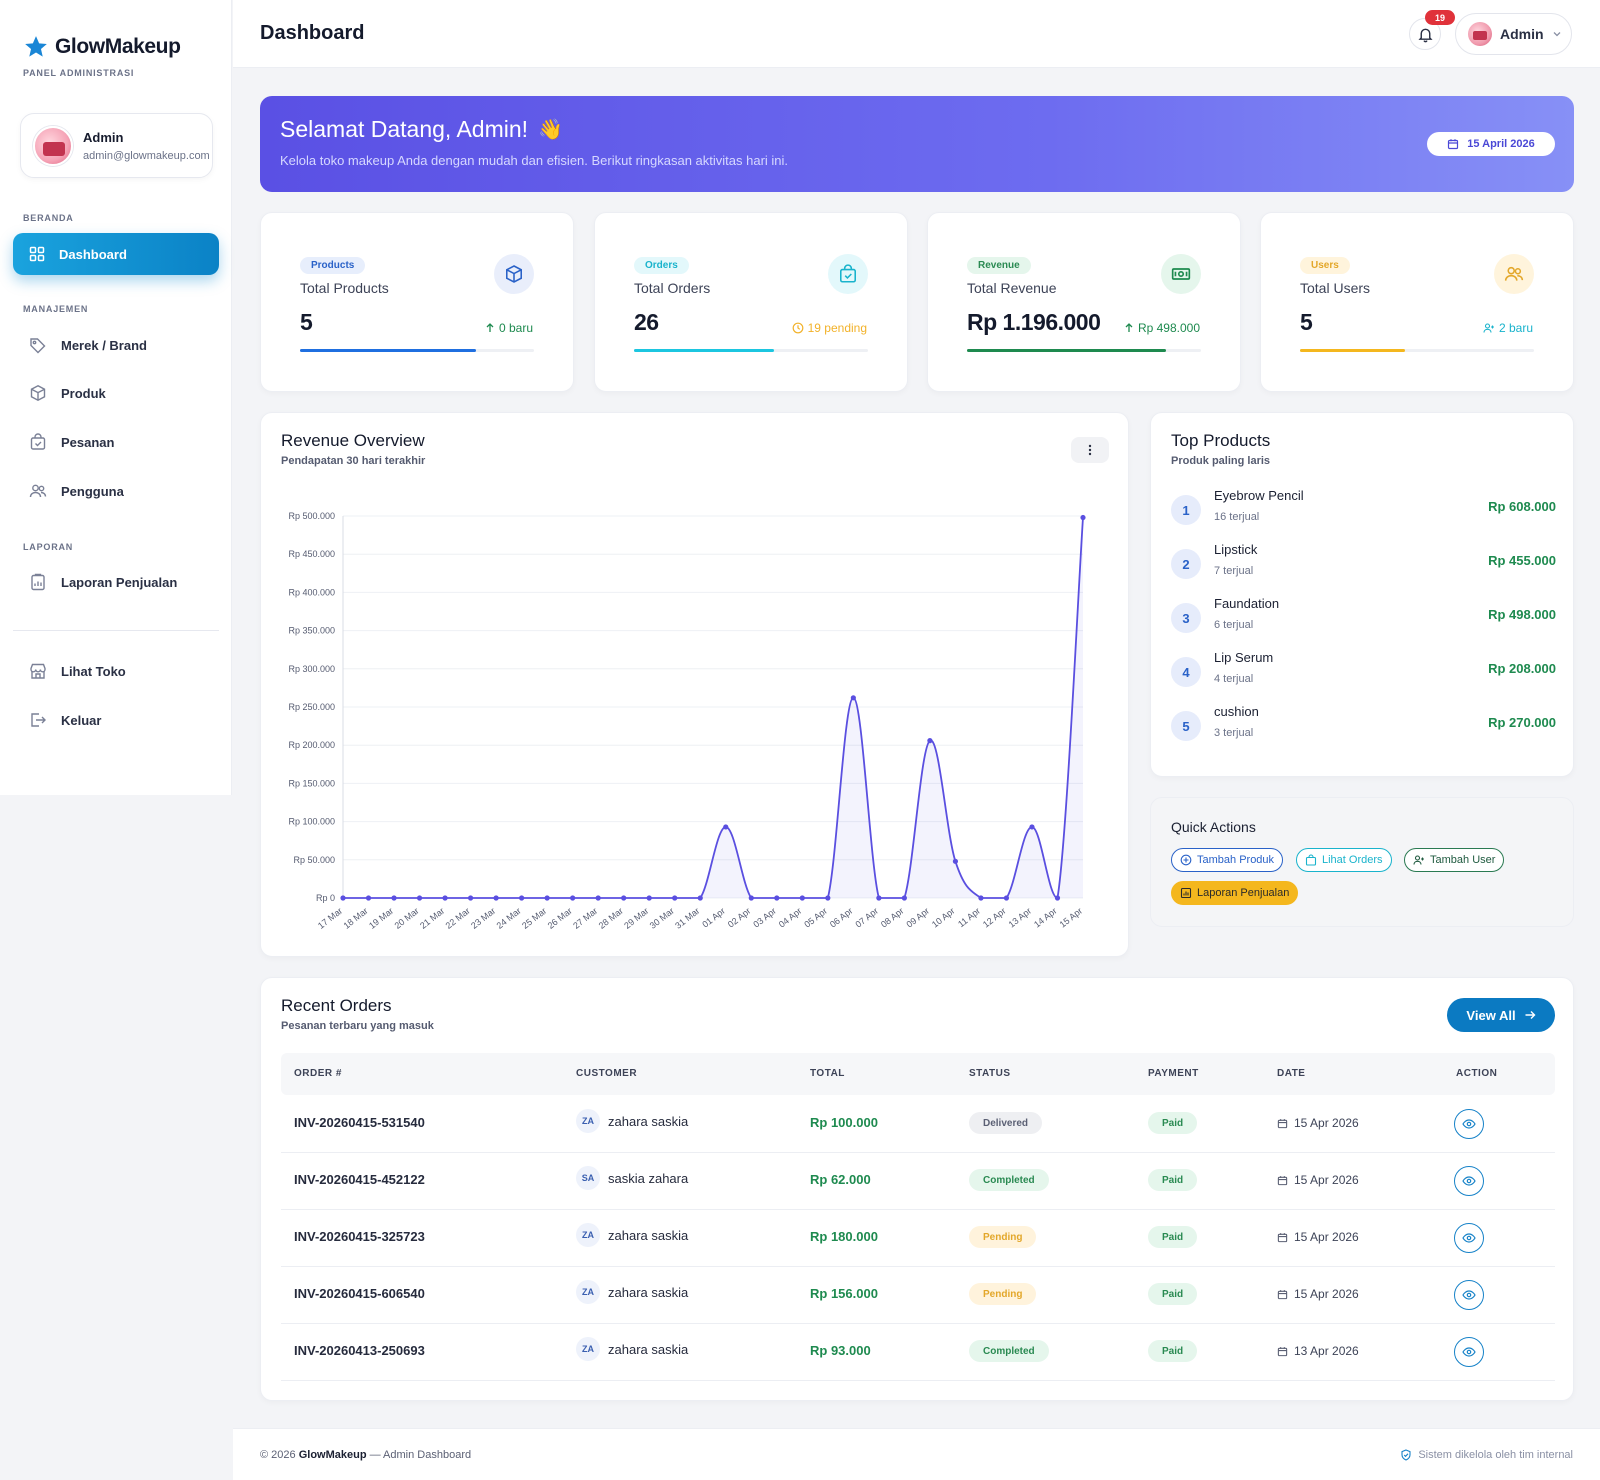 This screenshot has height=1480, width=1600. What do you see at coordinates (38, 346) in the screenshot?
I see `tag-icon` at bounding box center [38, 346].